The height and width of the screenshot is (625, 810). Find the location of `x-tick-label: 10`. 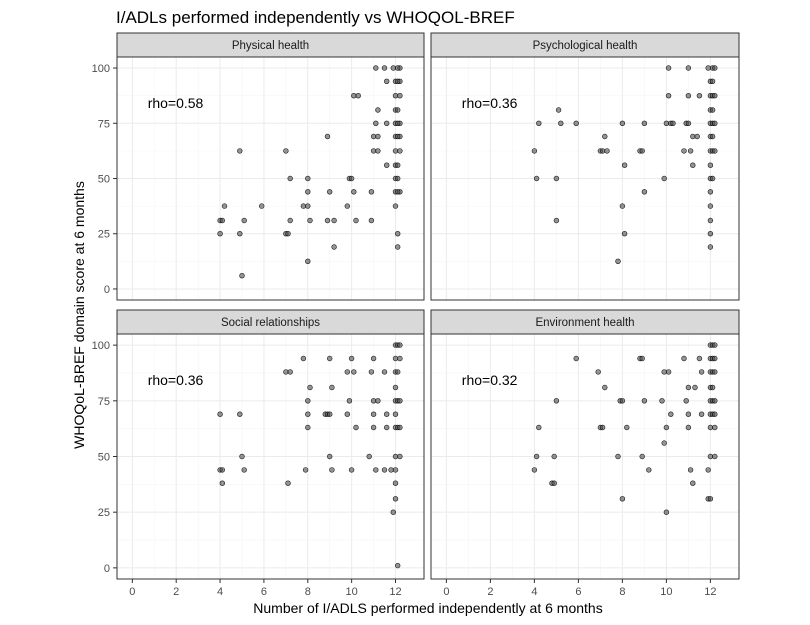

x-tick-label: 10 is located at coordinates (666, 592).